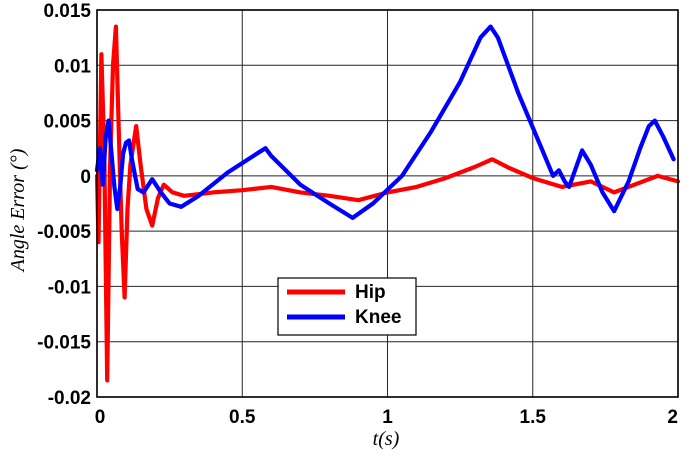 The width and height of the screenshot is (685, 458). Describe the element at coordinates (378, 317) in the screenshot. I see `legend-label-knee: Knee` at that location.